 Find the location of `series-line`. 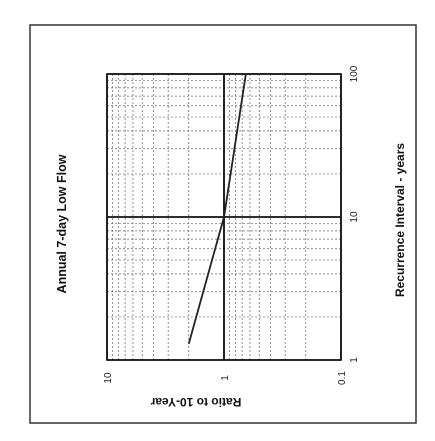

series-line is located at coordinates (217, 208).